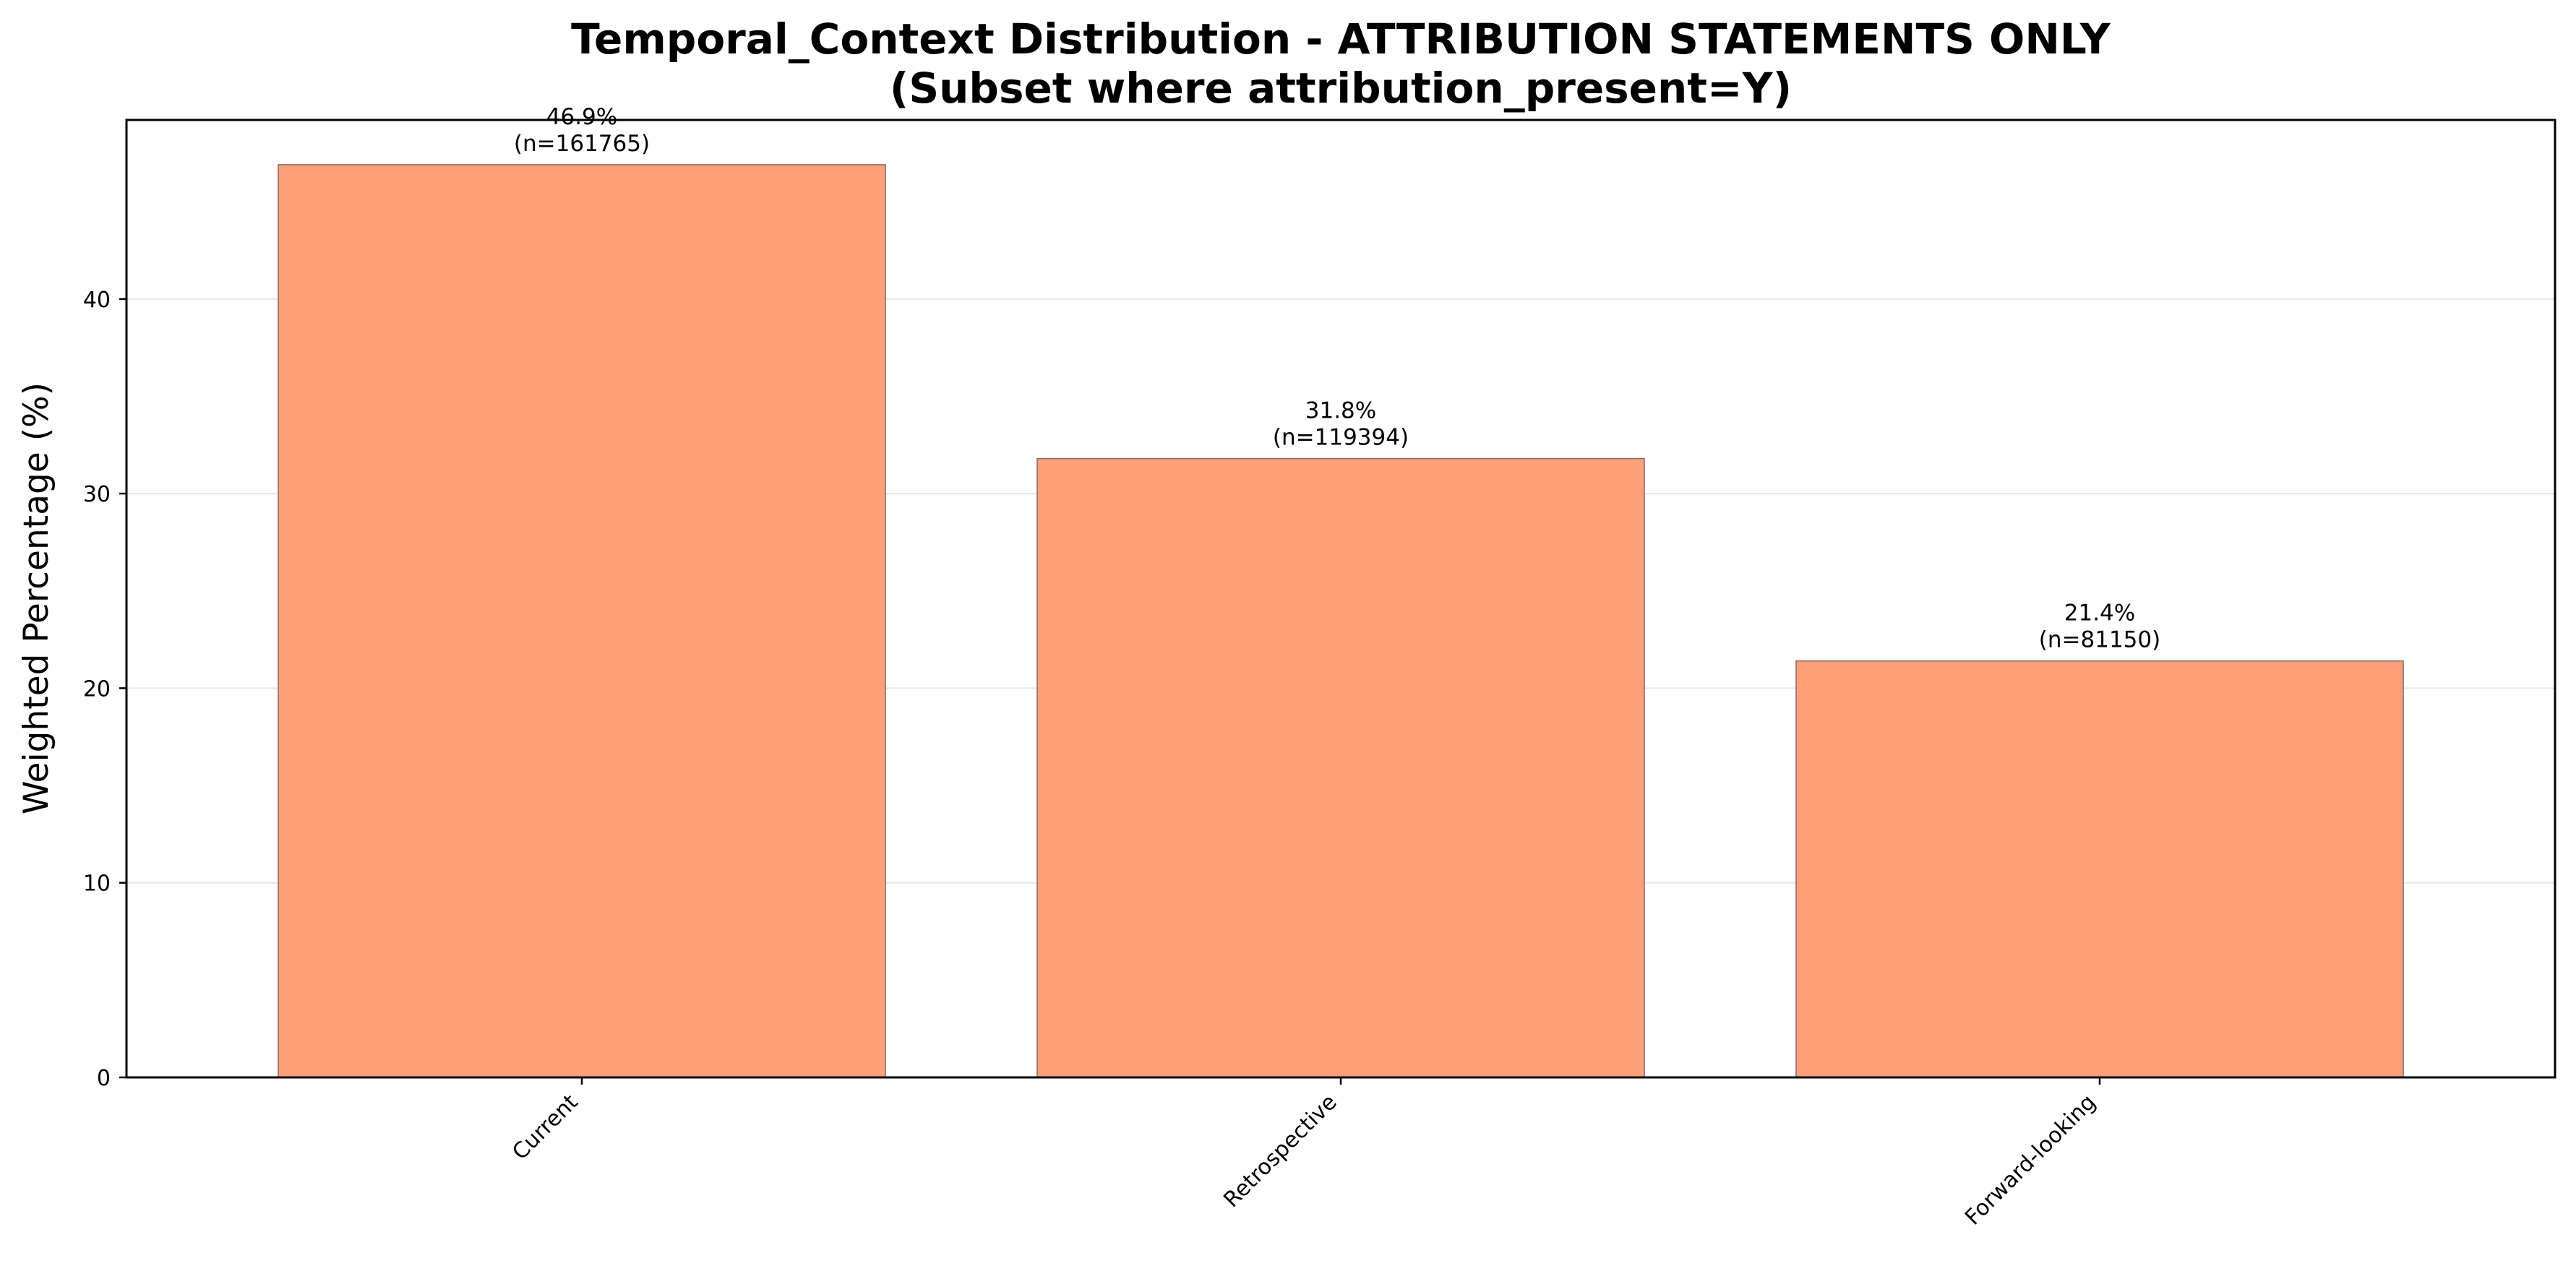 The height and width of the screenshot is (1279, 2576). What do you see at coordinates (97, 494) in the screenshot?
I see `y-tick-label: 30` at bounding box center [97, 494].